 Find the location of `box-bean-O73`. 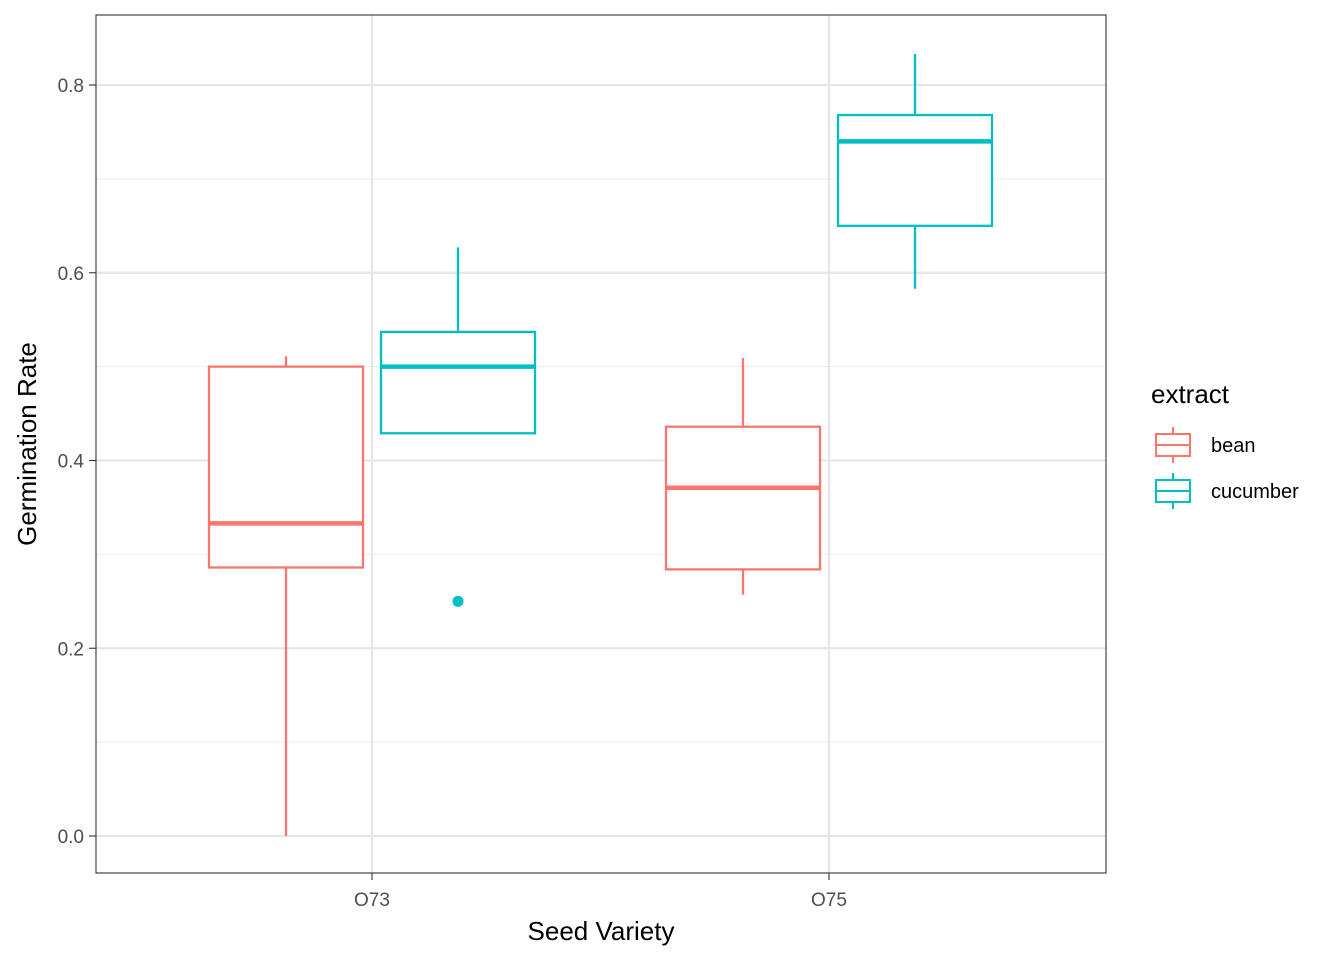

box-bean-O73 is located at coordinates (286, 596).